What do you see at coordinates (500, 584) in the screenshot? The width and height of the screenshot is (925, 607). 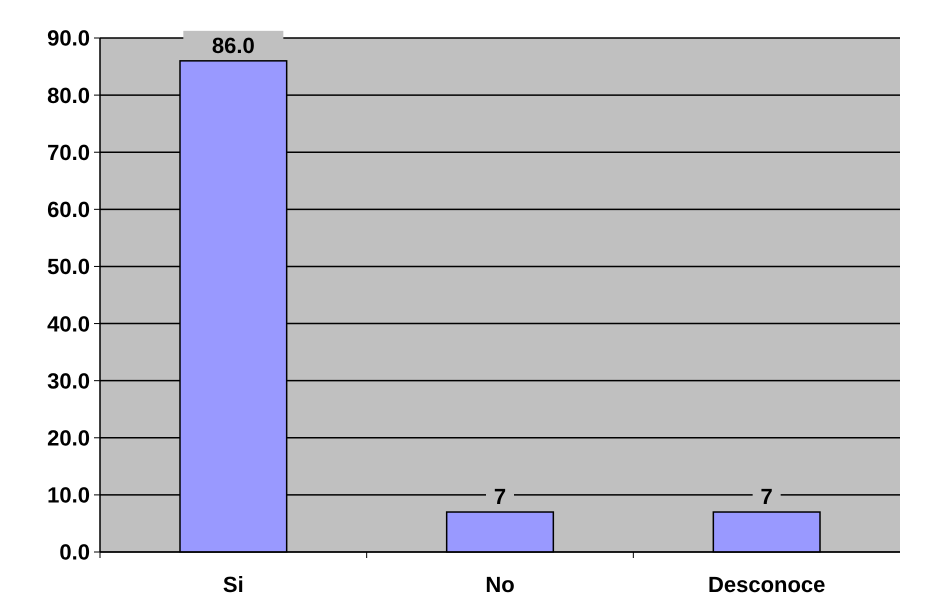 I see `x-tick-label: No` at bounding box center [500, 584].